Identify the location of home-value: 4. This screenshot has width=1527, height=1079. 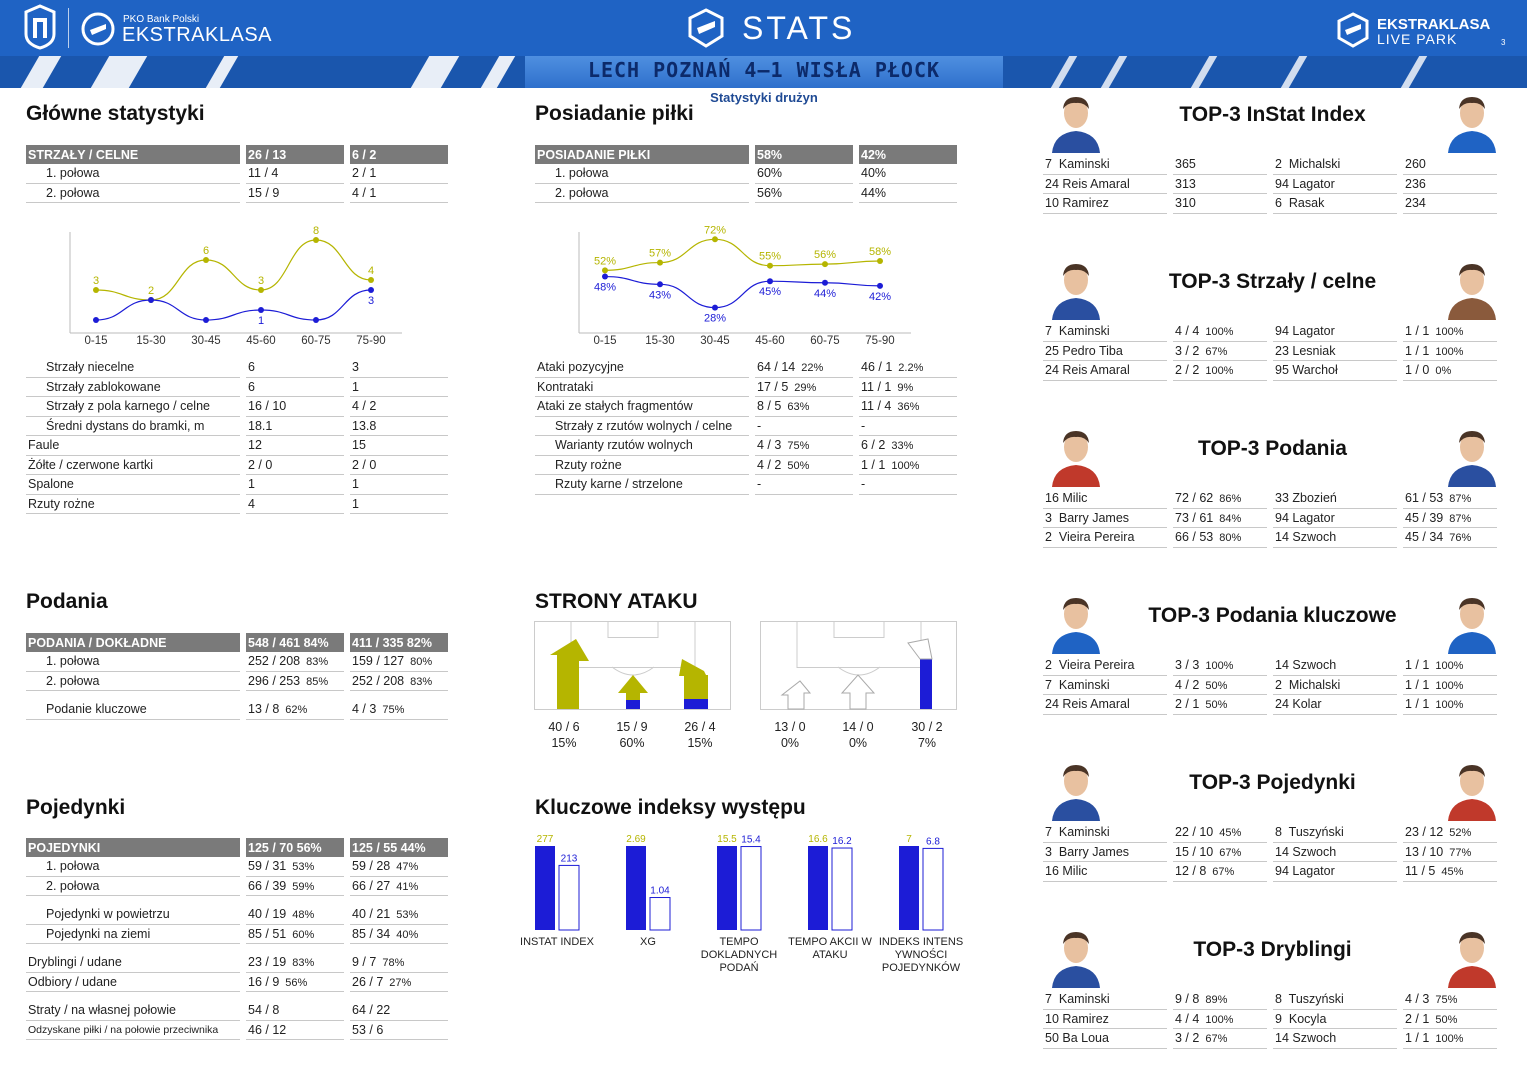
(295, 504).